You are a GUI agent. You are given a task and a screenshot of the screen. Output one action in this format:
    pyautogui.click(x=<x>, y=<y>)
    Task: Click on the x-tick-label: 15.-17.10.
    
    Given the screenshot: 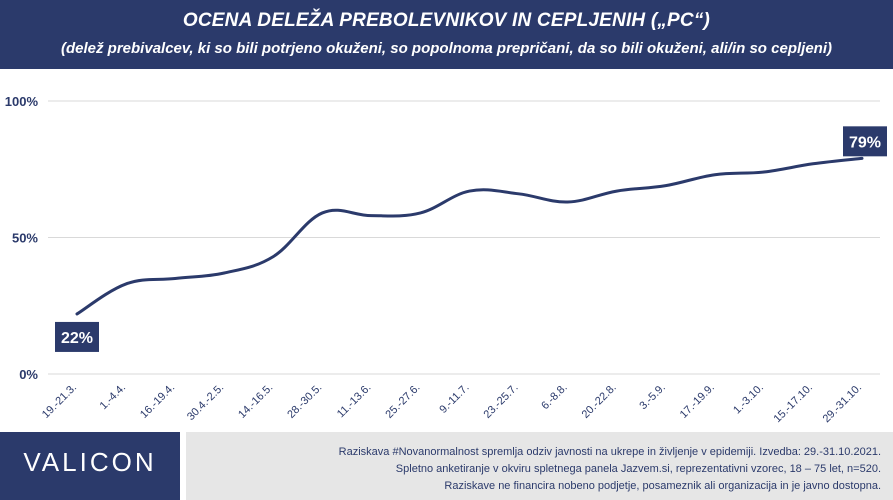 What is the action you would take?
    pyautogui.click(x=794, y=404)
    